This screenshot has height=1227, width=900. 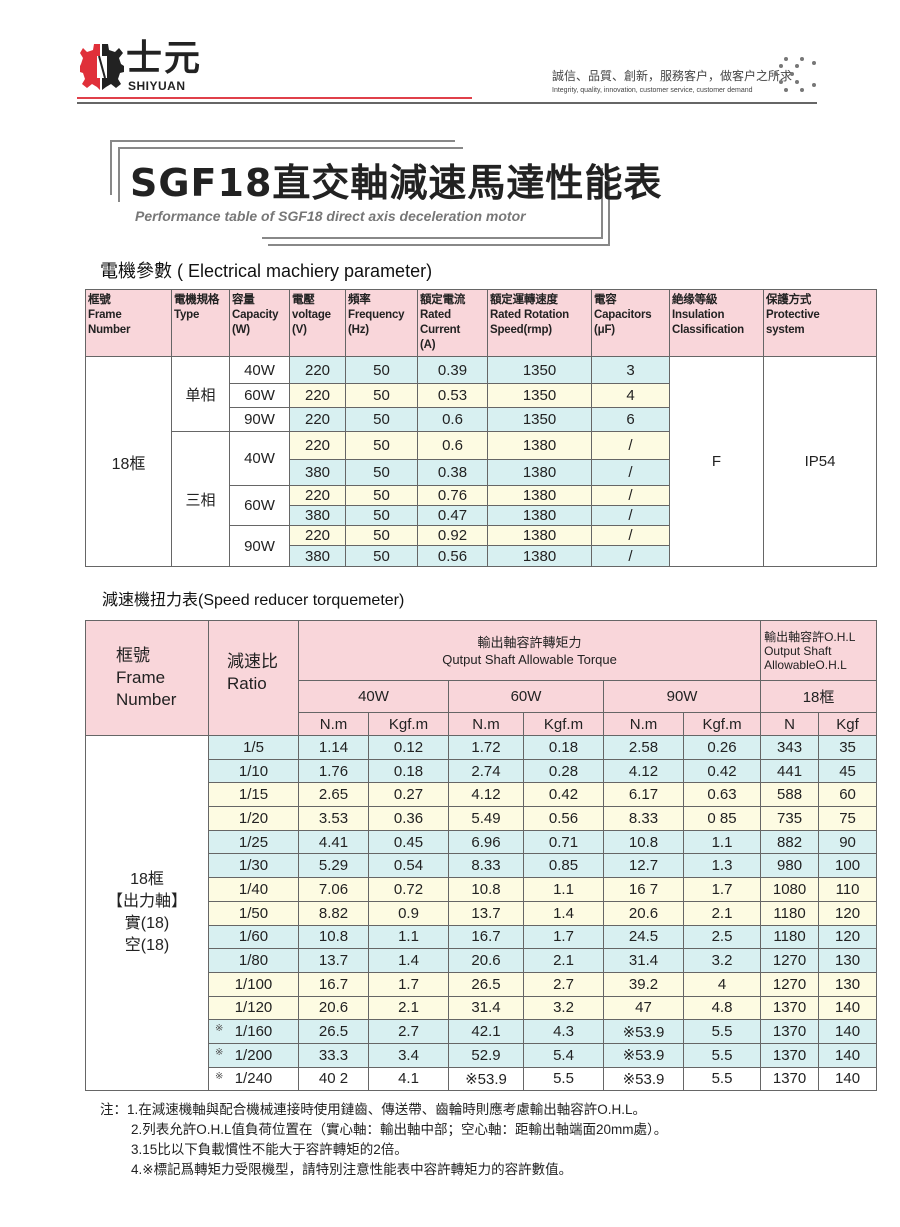 I want to click on value-cell: 1.7, so click(x=408, y=984).